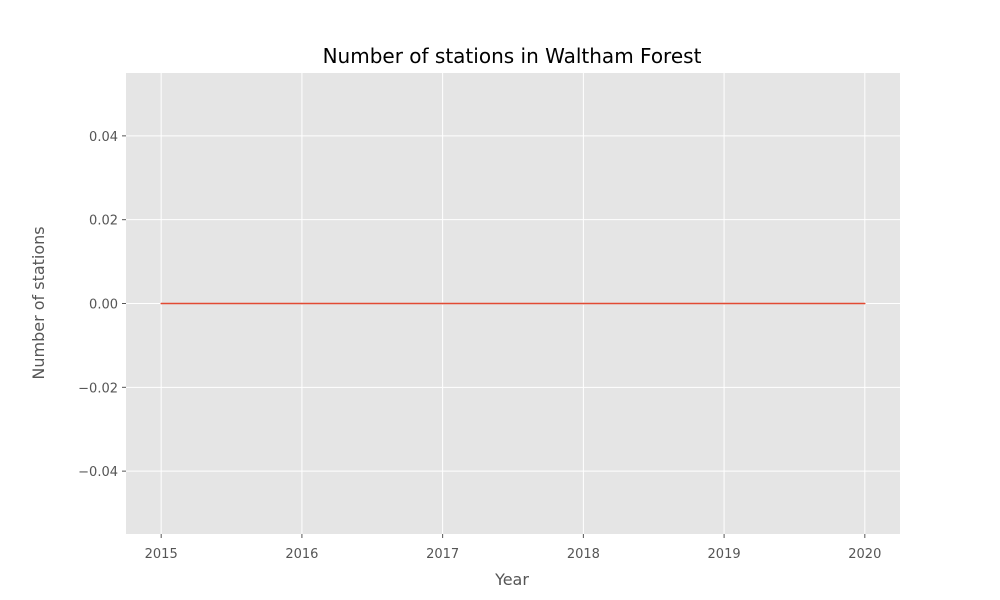 The width and height of the screenshot is (1000, 600). I want to click on x-tick-label: 2016, so click(301, 554).